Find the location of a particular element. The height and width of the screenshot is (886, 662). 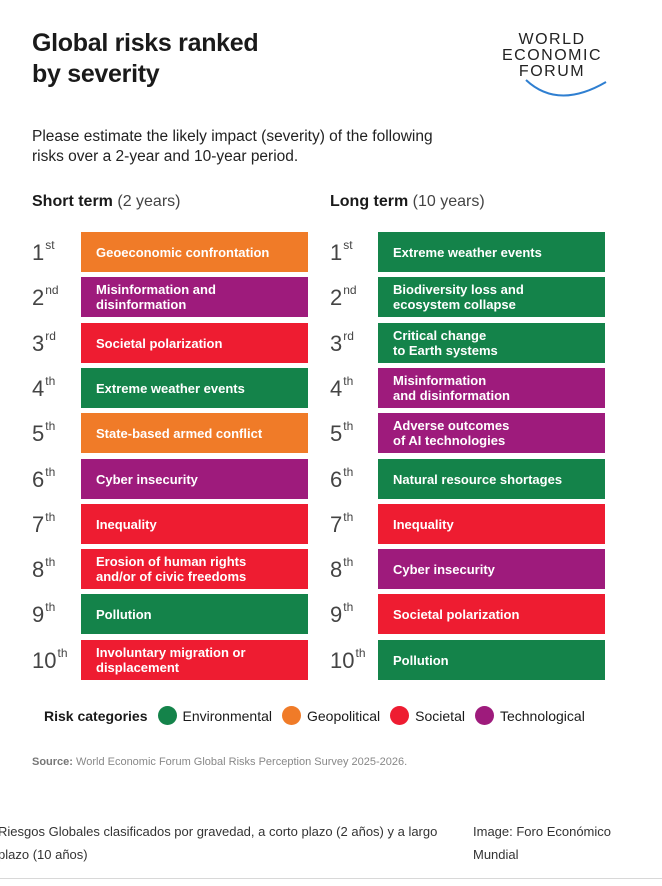

risk-label: Pollution is located at coordinates (421, 660).